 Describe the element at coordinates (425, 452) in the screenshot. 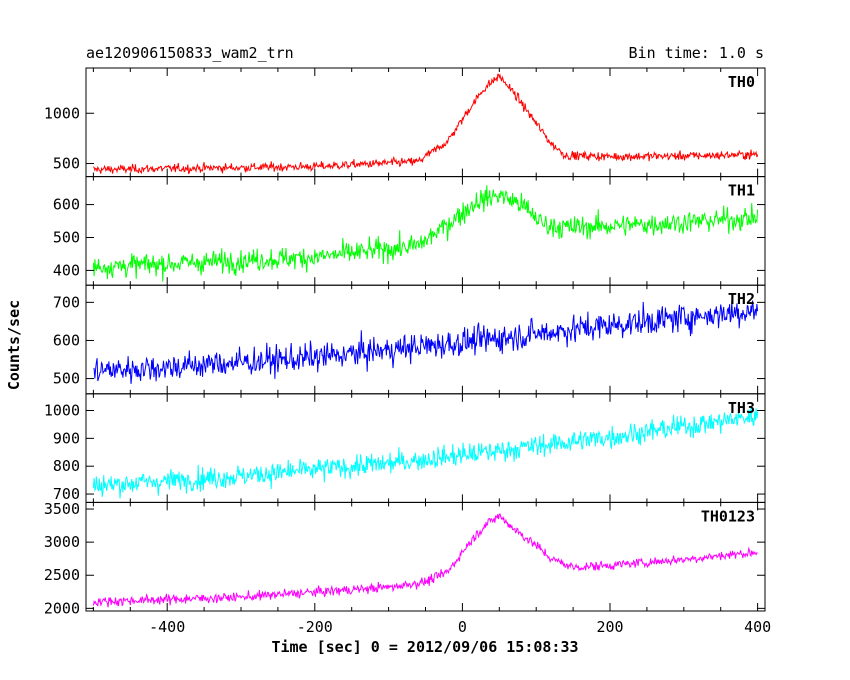

I see `series-line-th3` at that location.